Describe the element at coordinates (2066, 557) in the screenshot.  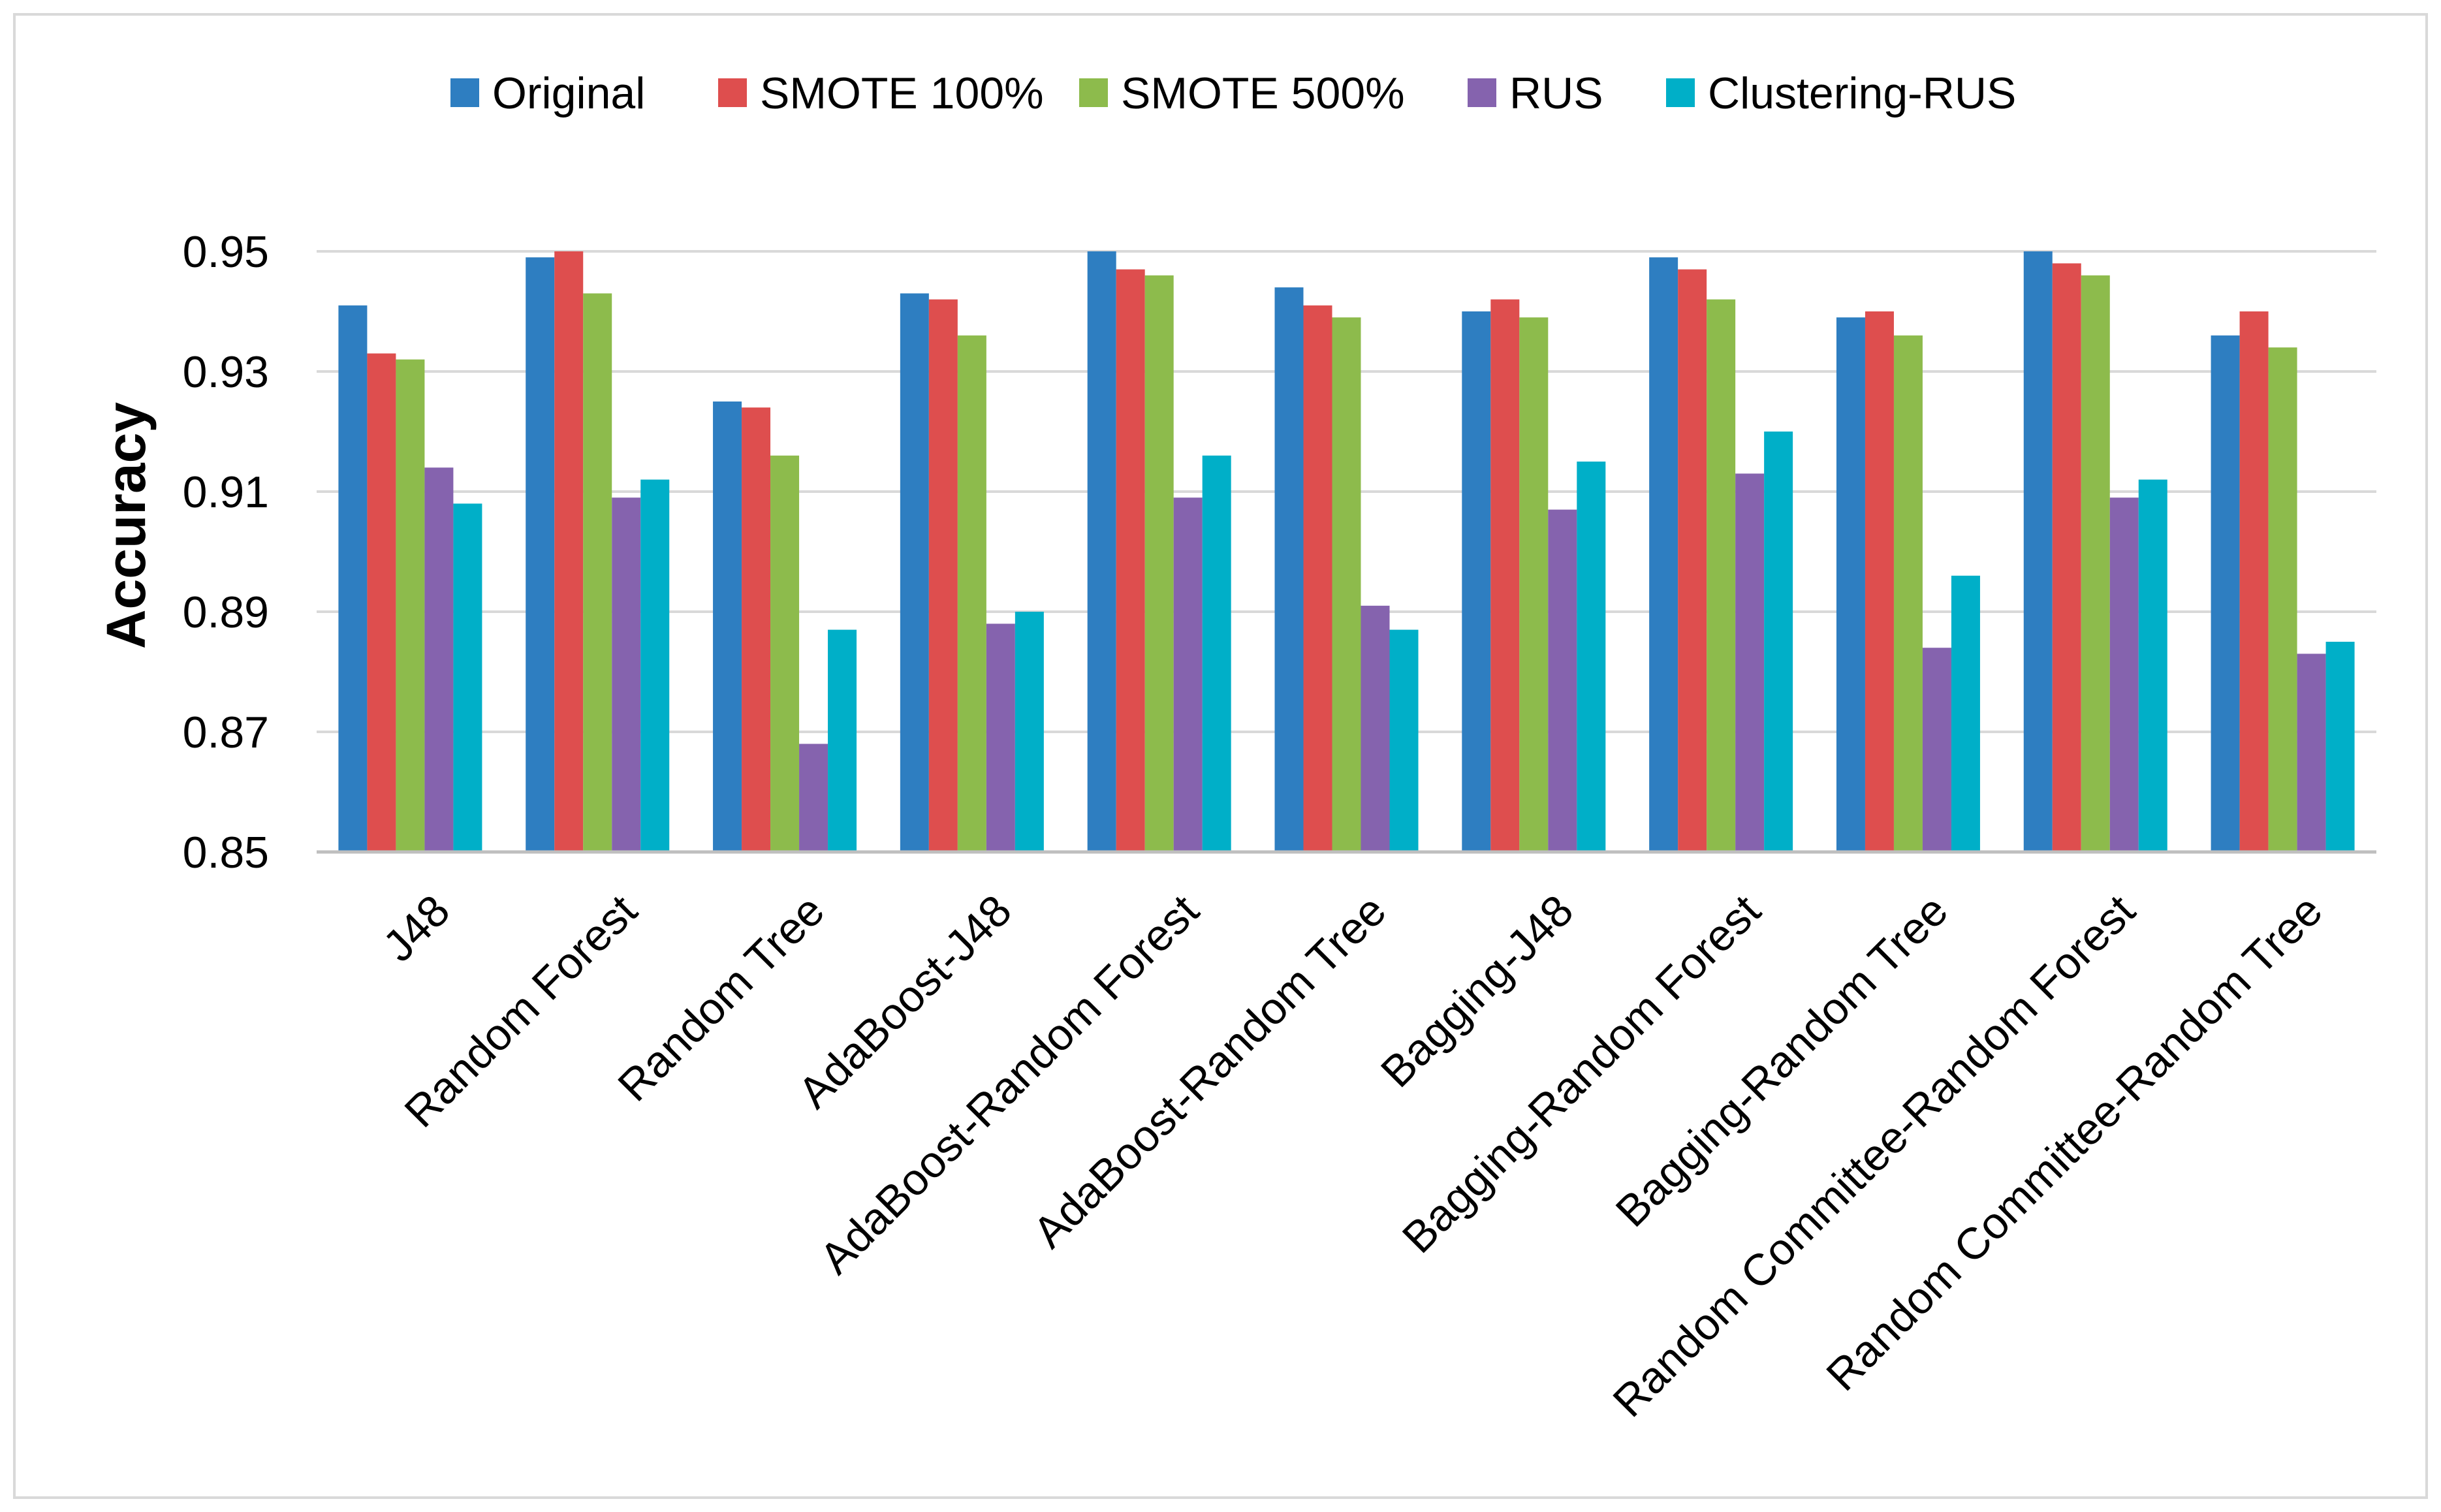
I see `bar-smote-100--10` at that location.